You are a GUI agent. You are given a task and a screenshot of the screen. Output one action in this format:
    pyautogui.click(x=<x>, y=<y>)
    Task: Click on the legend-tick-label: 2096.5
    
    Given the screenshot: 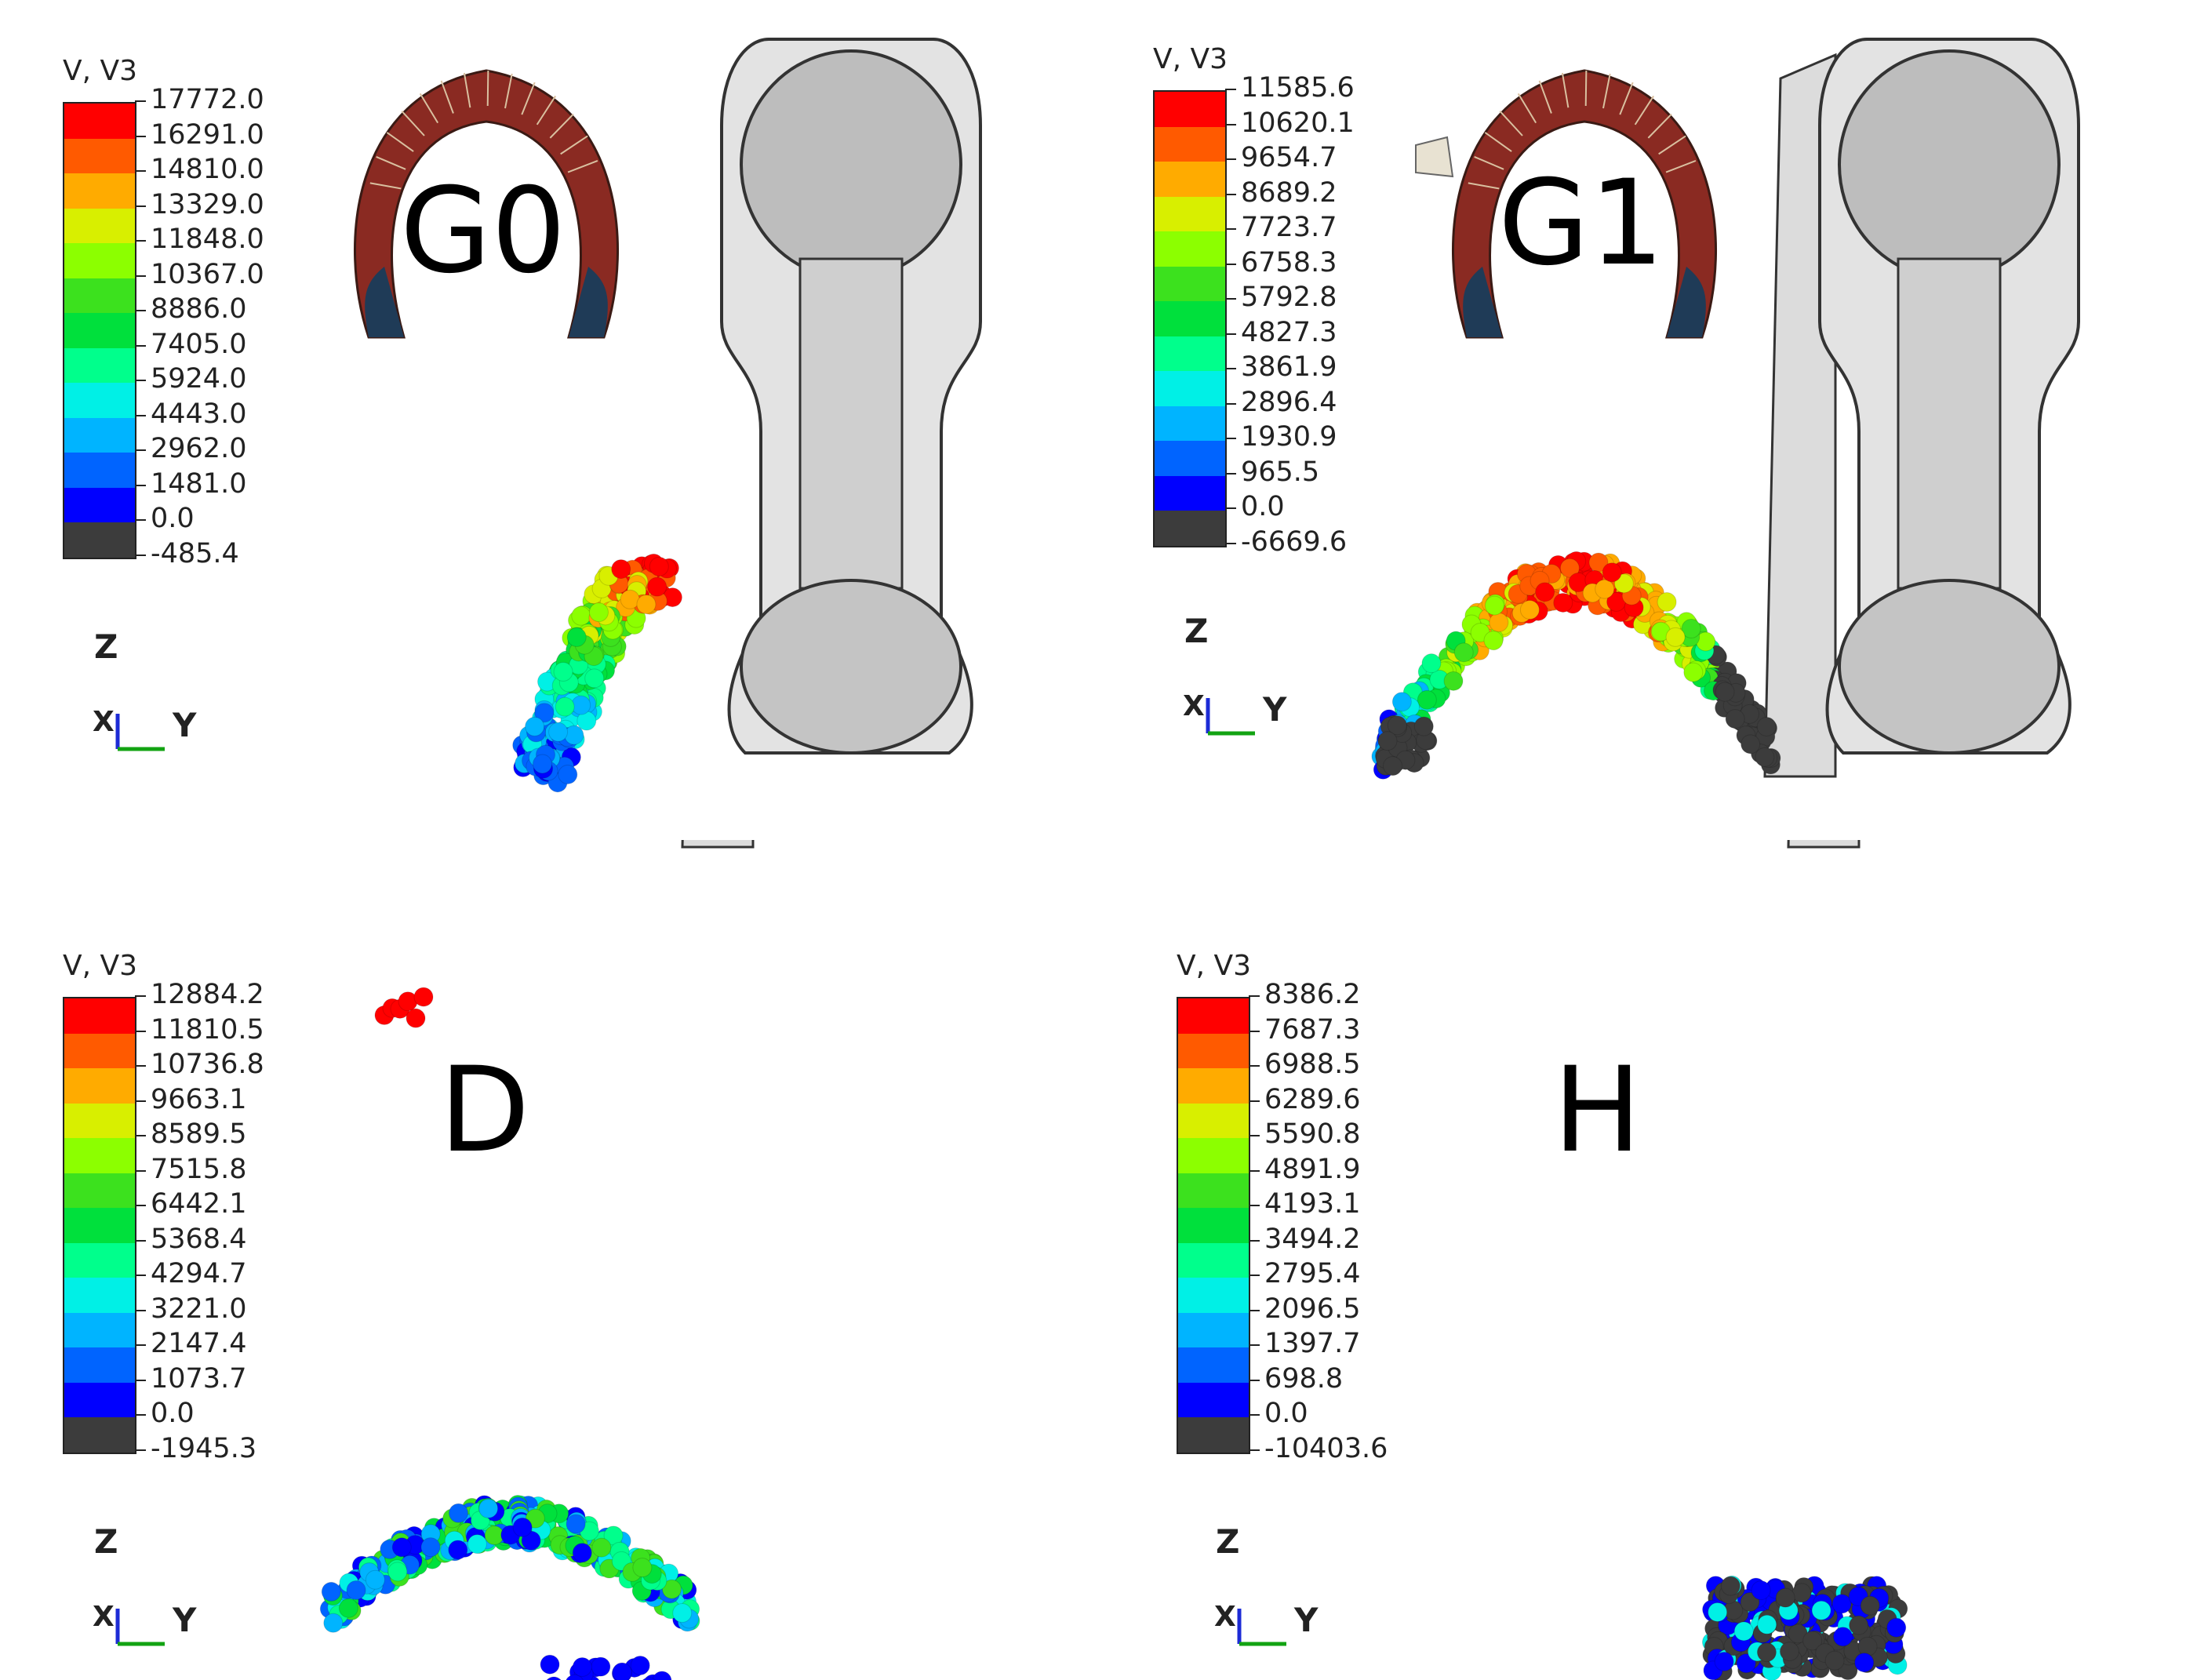 What is the action you would take?
    pyautogui.click(x=1304, y=1309)
    